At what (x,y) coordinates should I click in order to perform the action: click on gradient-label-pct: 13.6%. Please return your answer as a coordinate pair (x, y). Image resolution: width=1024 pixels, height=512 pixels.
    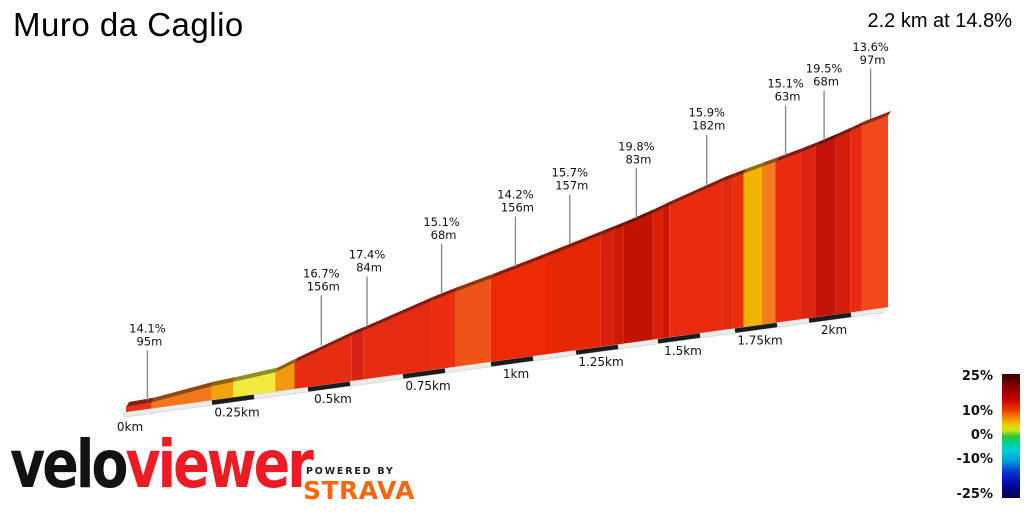
    Looking at the image, I should click on (870, 47).